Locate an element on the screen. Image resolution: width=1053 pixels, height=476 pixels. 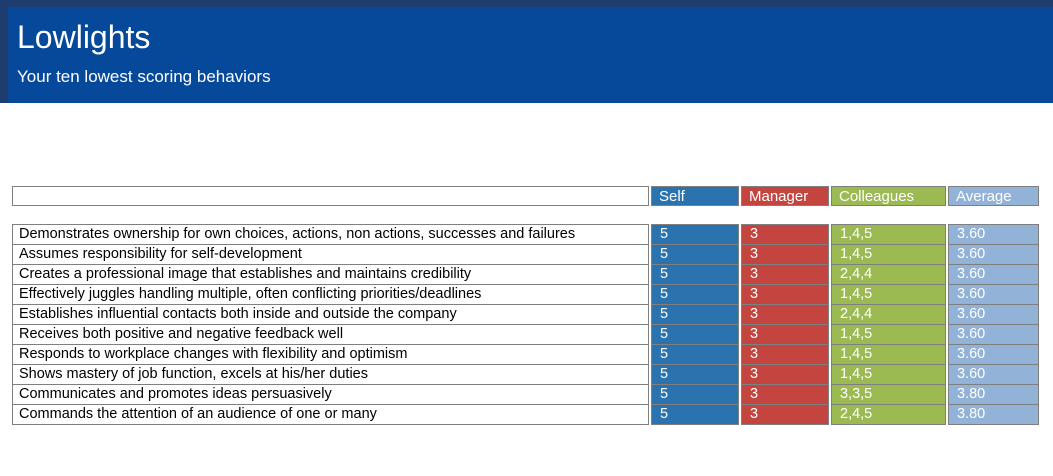
column-header-manager: Manager is located at coordinates (785, 196).